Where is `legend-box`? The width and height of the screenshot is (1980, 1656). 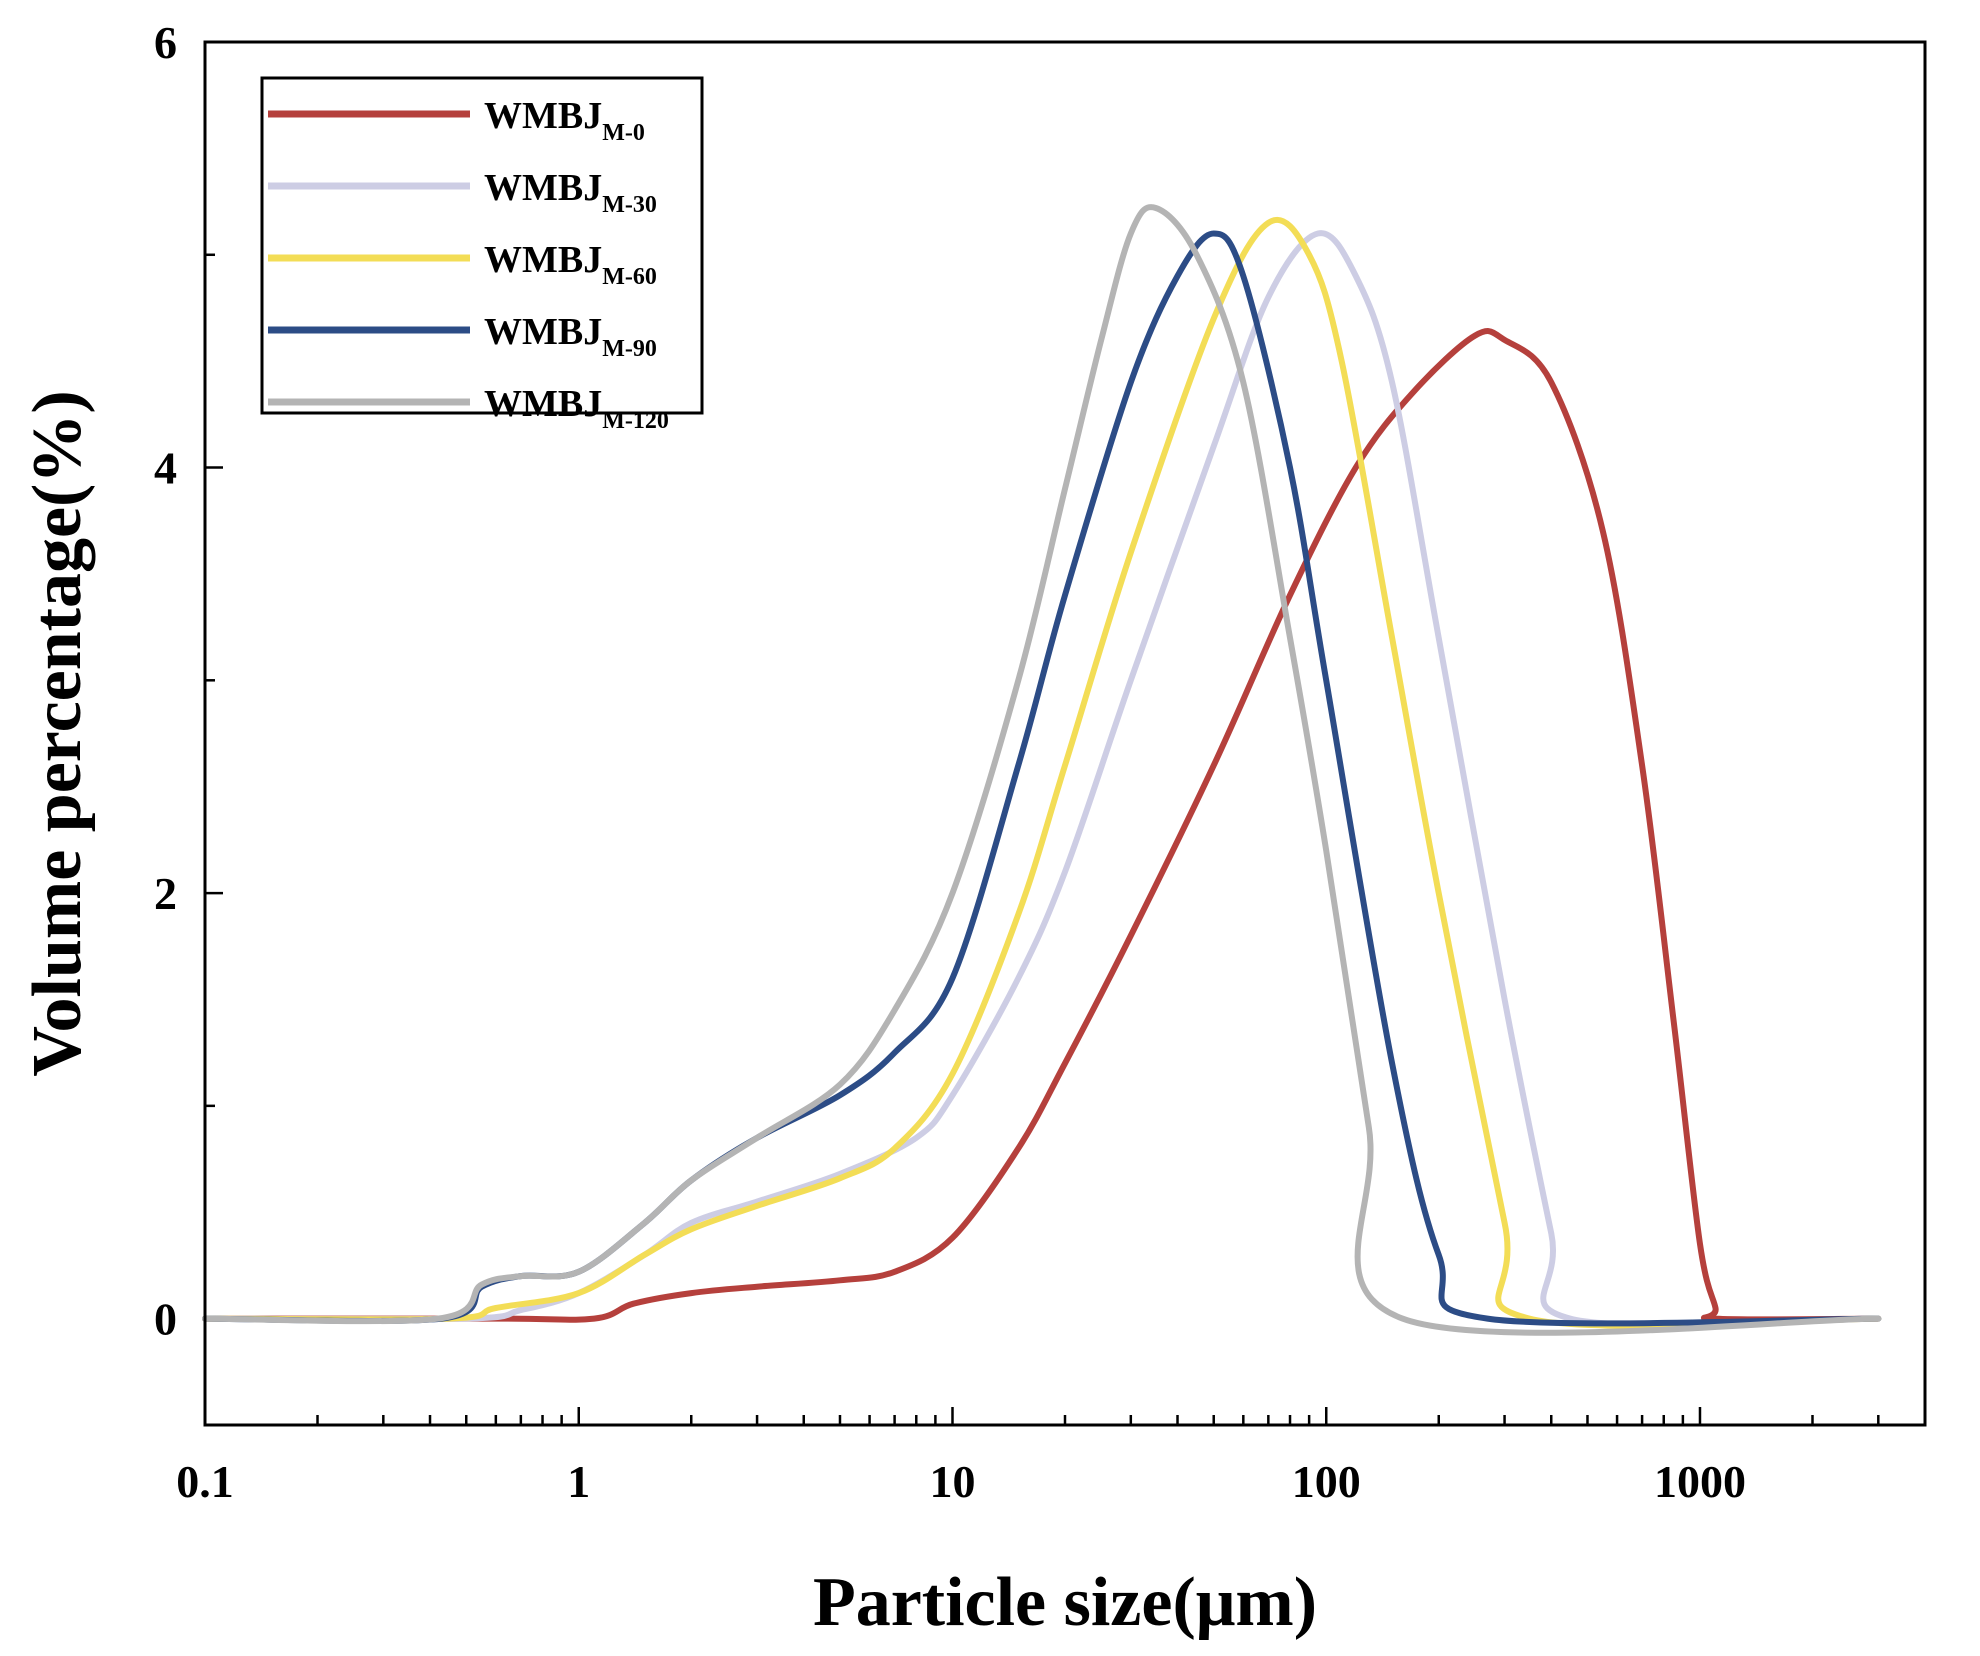 legend-box is located at coordinates (482, 245).